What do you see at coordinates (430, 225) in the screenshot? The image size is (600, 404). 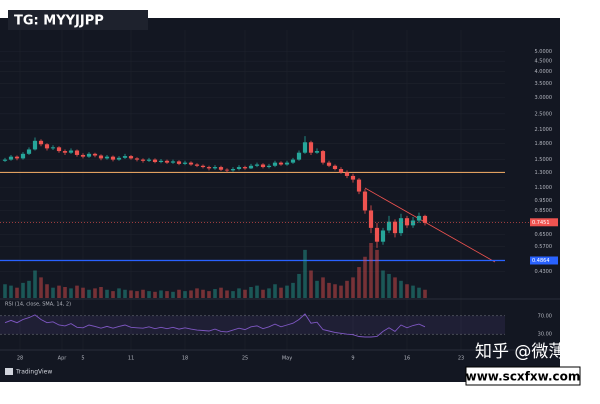 I see `trend-line` at bounding box center [430, 225].